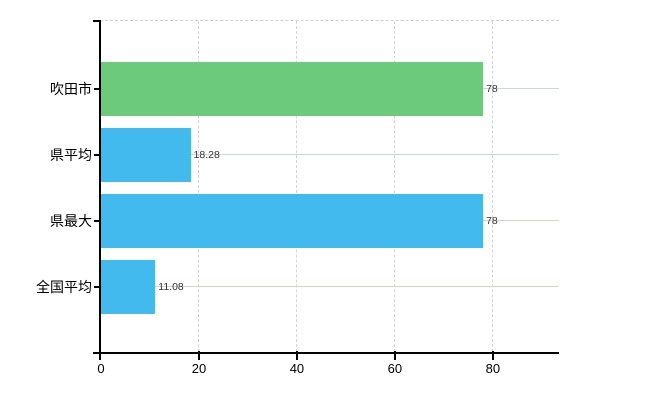  Describe the element at coordinates (71, 221) in the screenshot. I see `category-label: 県最大` at that location.